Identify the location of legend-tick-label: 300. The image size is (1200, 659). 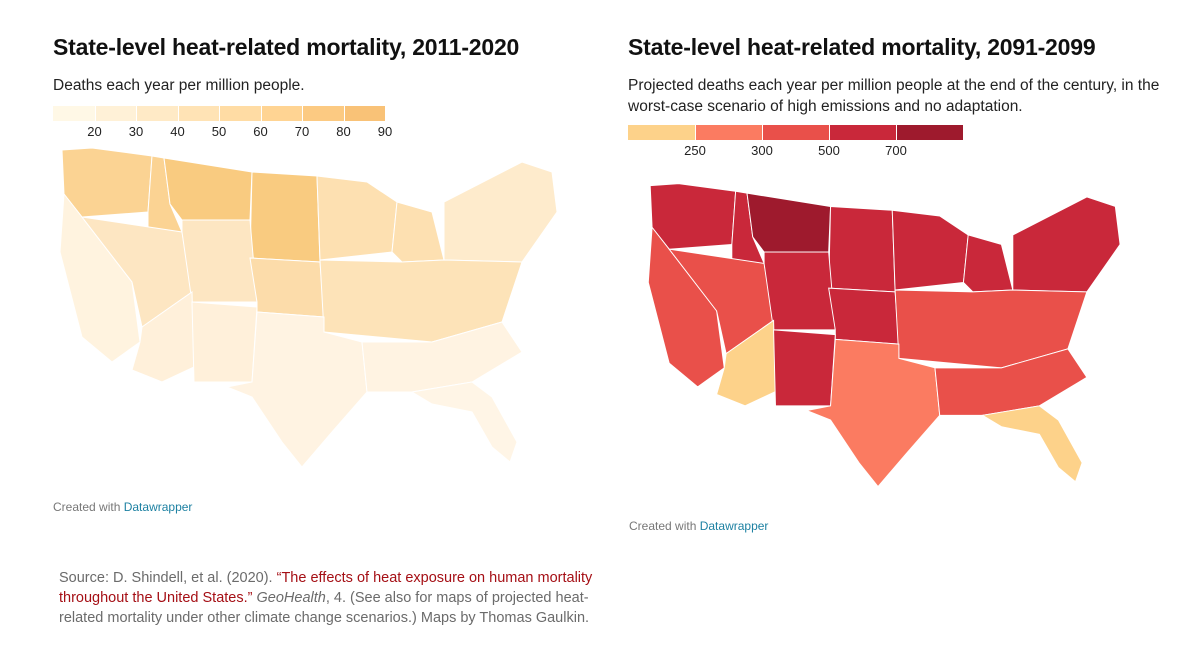
(762, 150).